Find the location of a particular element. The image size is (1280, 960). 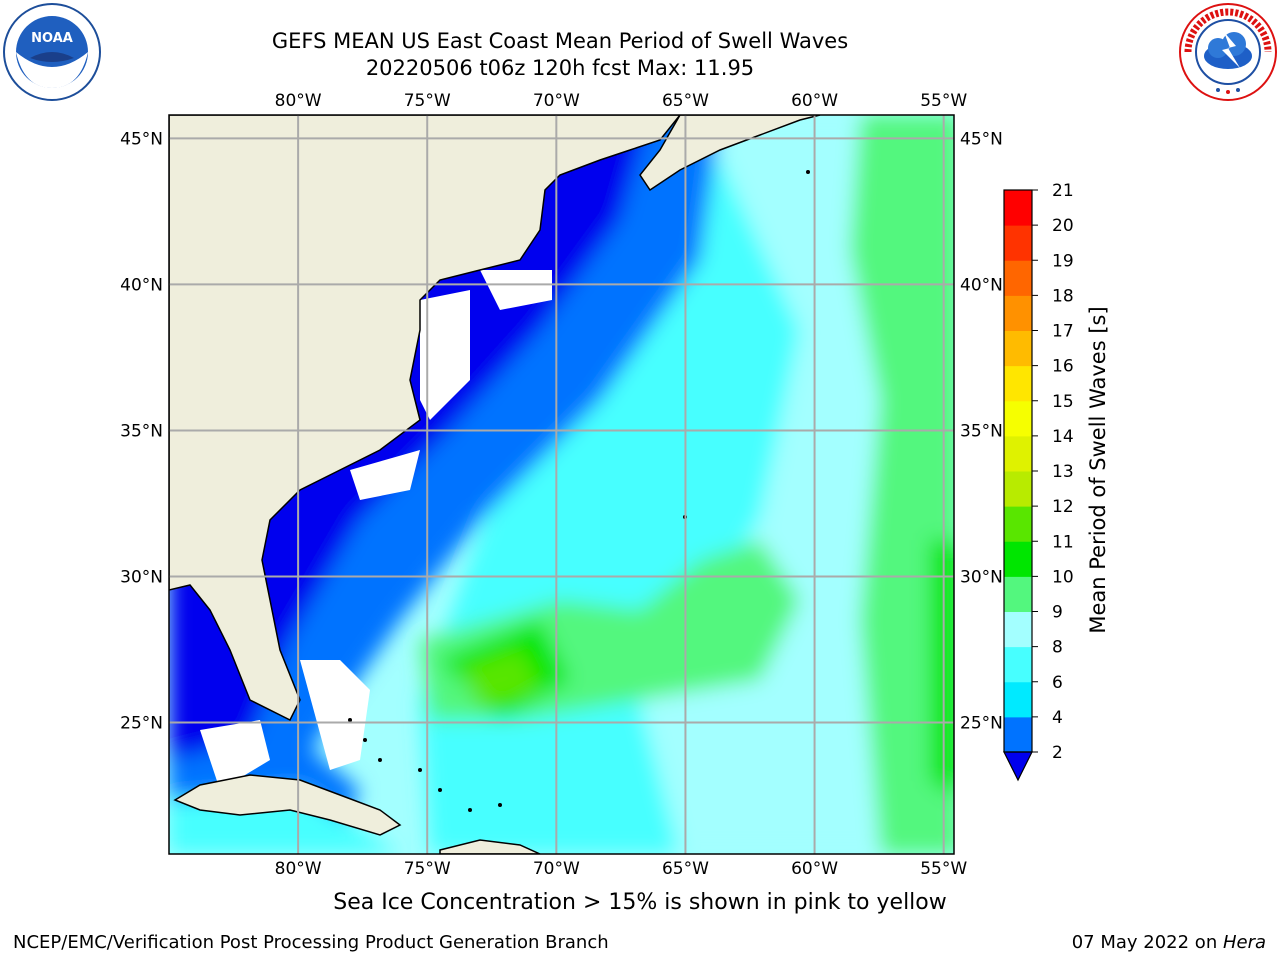

colorbar-tick-label: 14 is located at coordinates (1063, 437).